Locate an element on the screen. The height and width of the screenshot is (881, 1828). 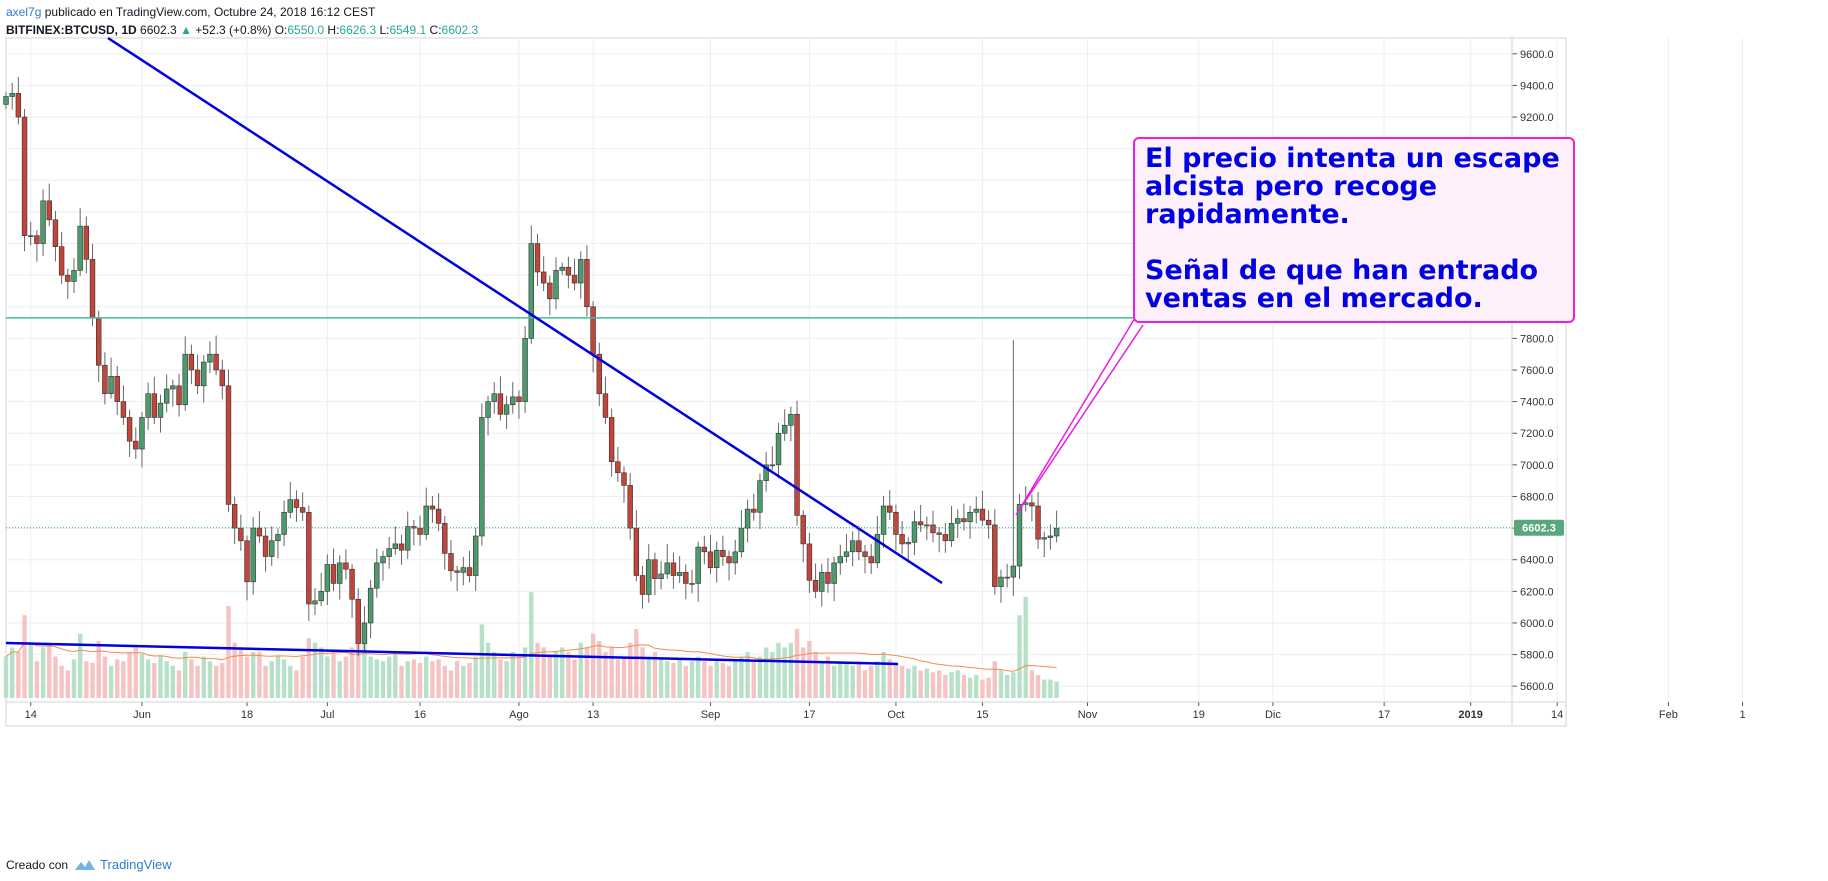
low-value: 6549.1 is located at coordinates (408, 30).